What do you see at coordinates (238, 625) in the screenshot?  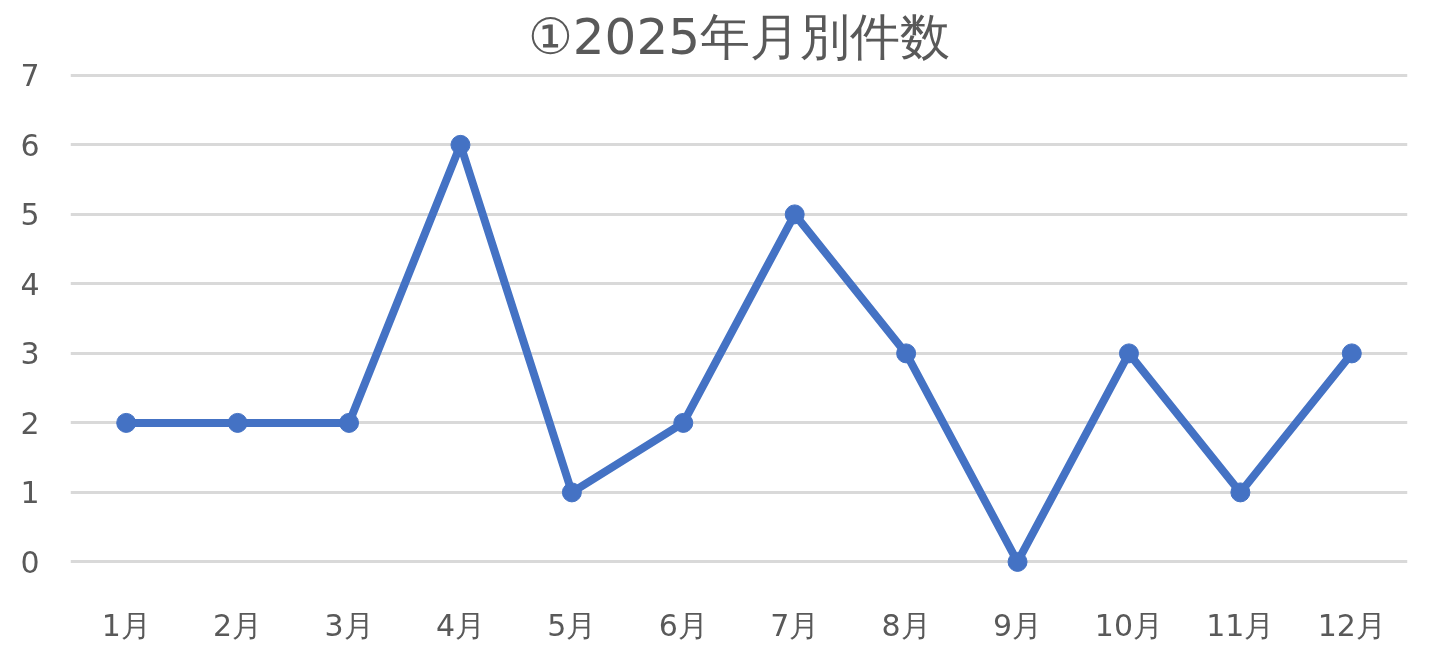 I see `x-tick-label: 2月` at bounding box center [238, 625].